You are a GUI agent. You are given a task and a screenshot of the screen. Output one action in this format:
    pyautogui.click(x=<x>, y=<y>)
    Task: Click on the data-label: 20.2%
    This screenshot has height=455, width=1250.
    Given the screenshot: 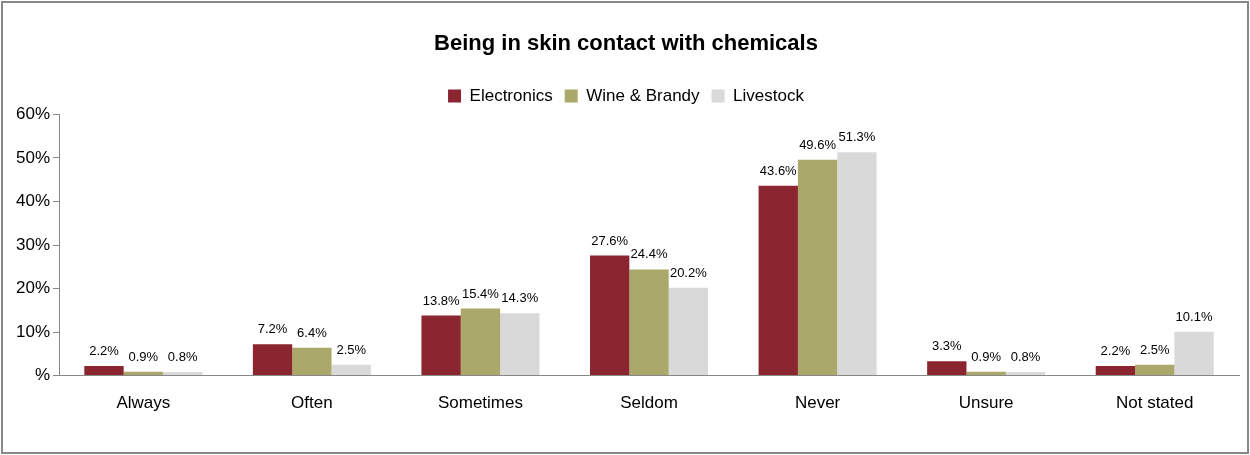 What is the action you would take?
    pyautogui.click(x=688, y=272)
    